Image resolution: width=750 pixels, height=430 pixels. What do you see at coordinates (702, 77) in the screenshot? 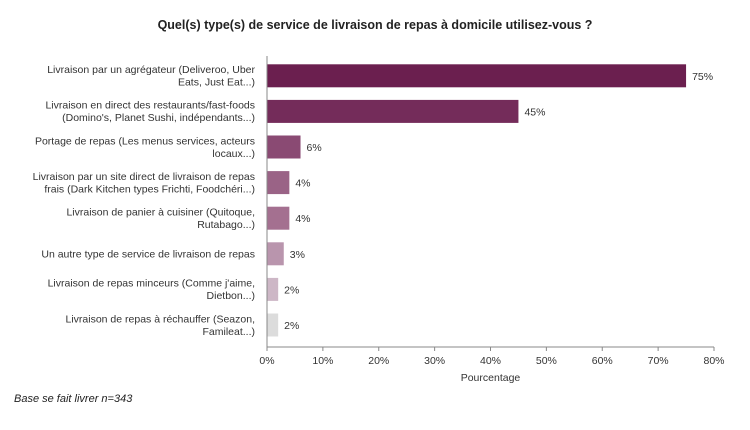
I see `value-label: 75%` at bounding box center [702, 77].